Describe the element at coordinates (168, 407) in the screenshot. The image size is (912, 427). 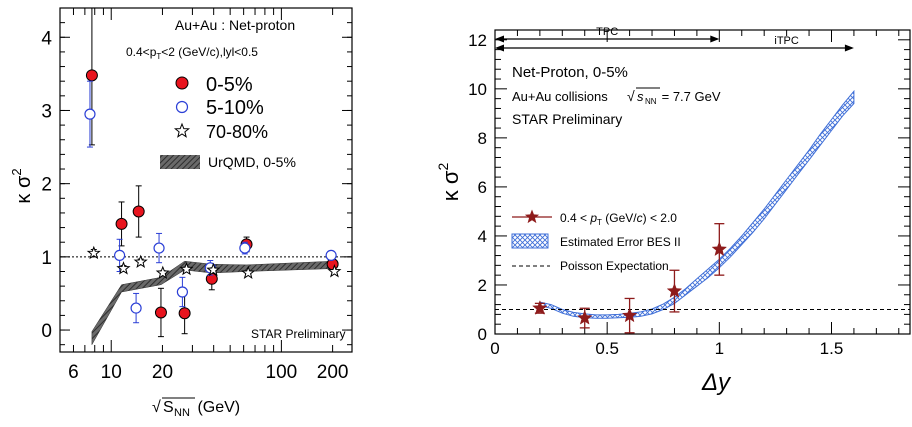
I see `left-xlabel-s: S` at that location.